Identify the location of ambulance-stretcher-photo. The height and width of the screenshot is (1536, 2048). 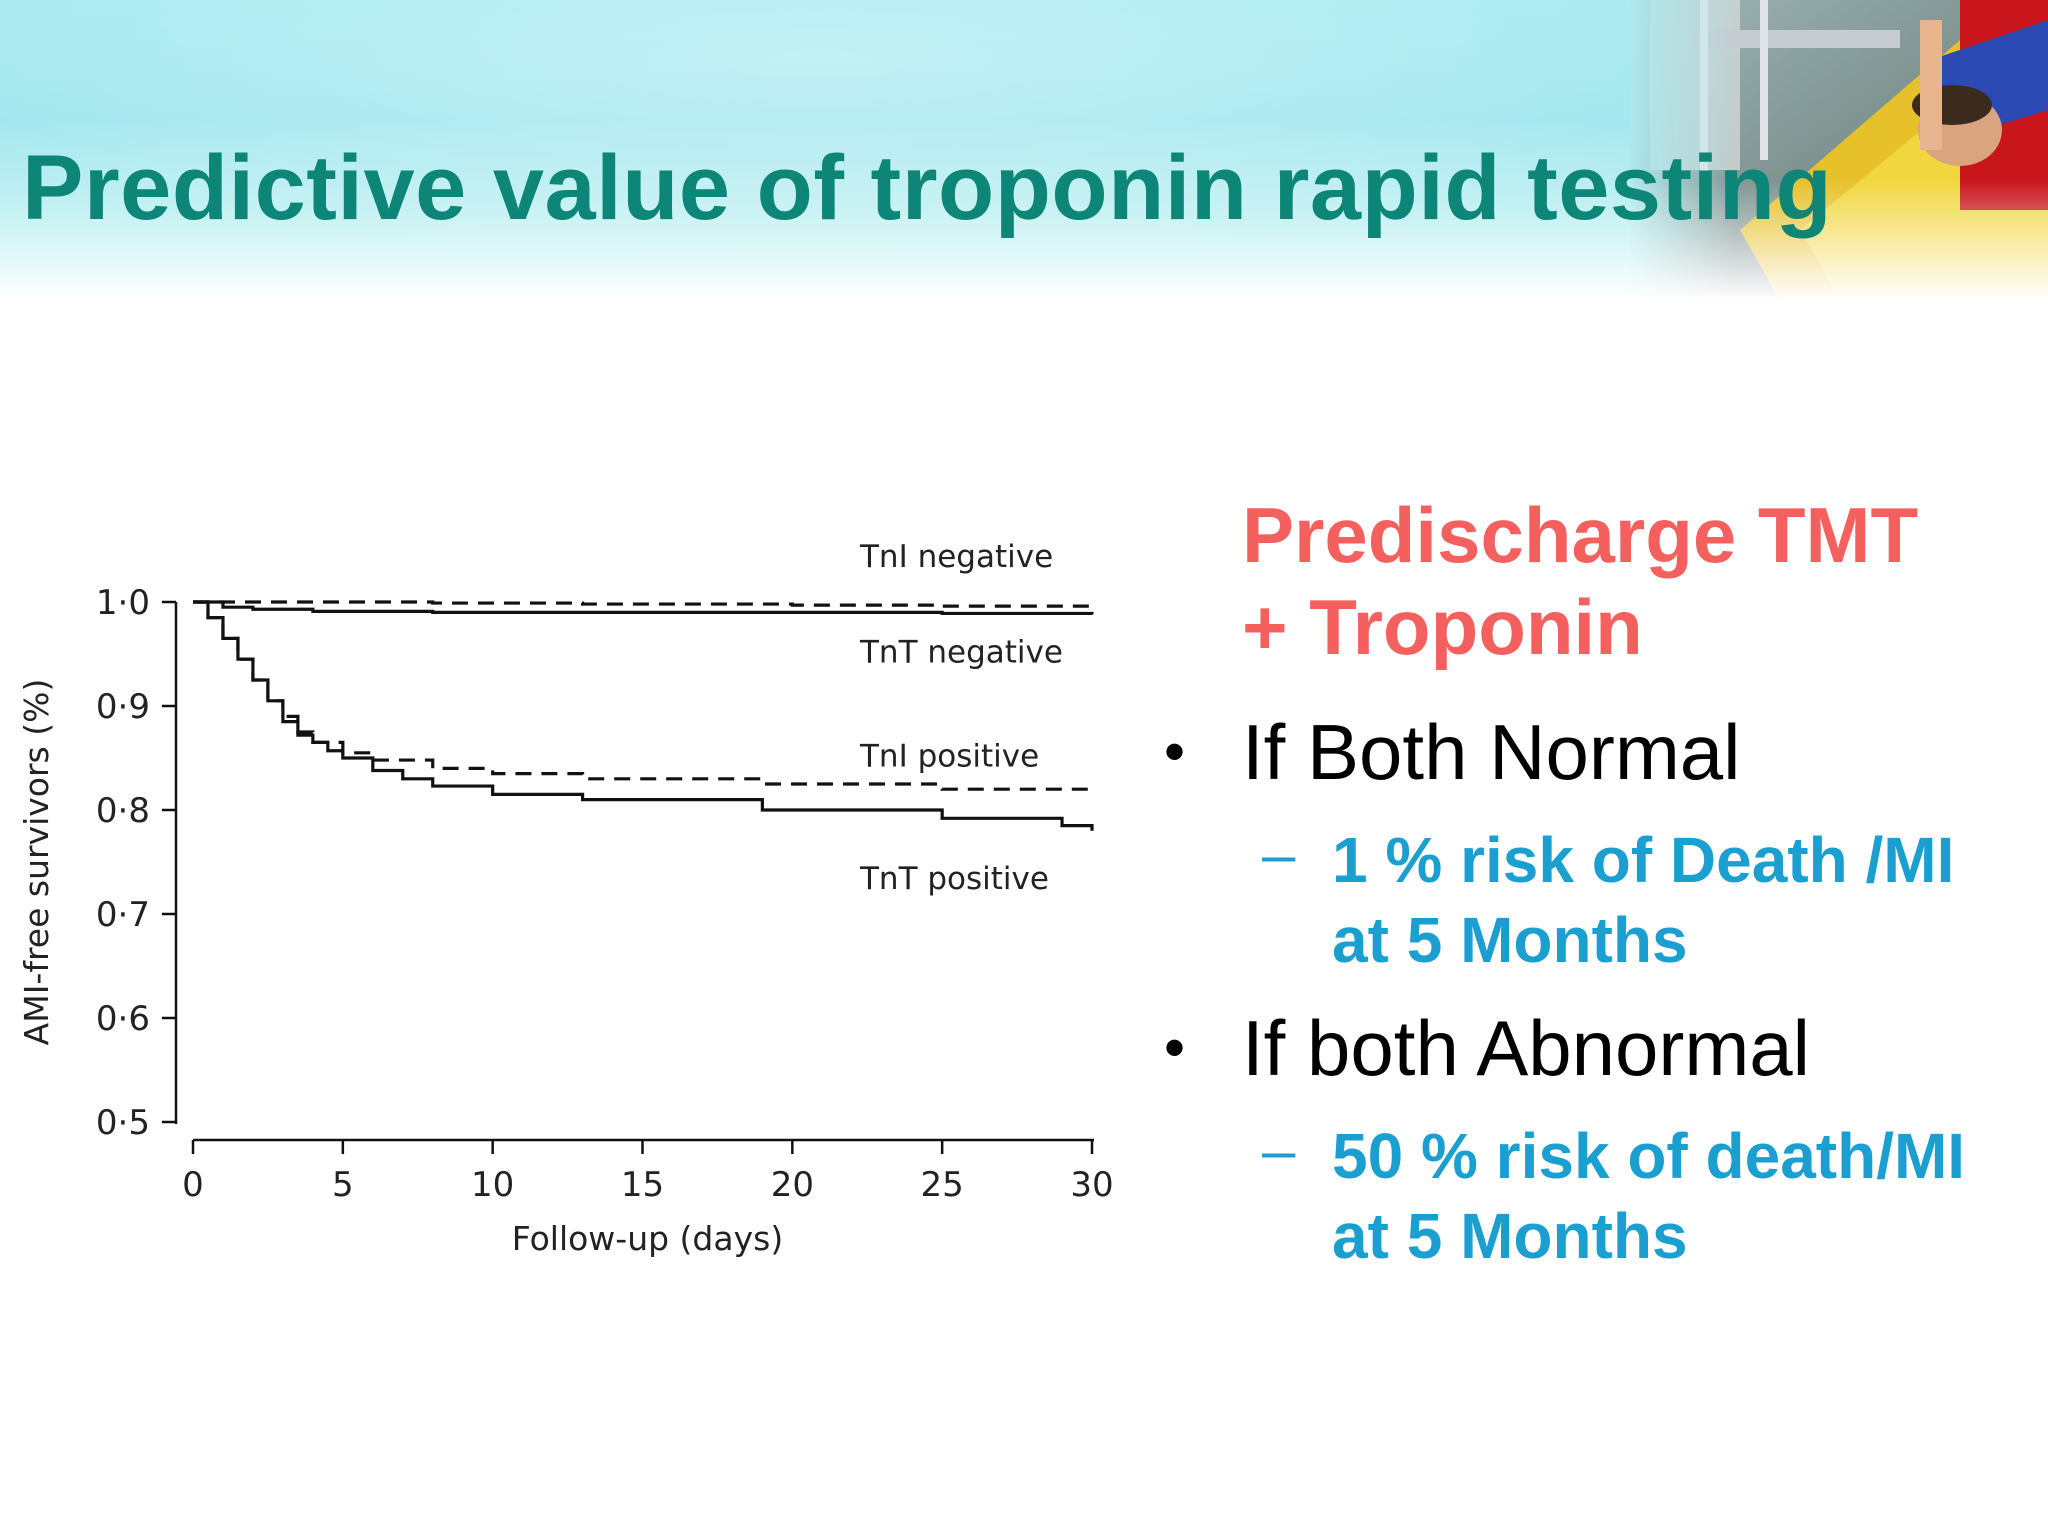
(1839, 150).